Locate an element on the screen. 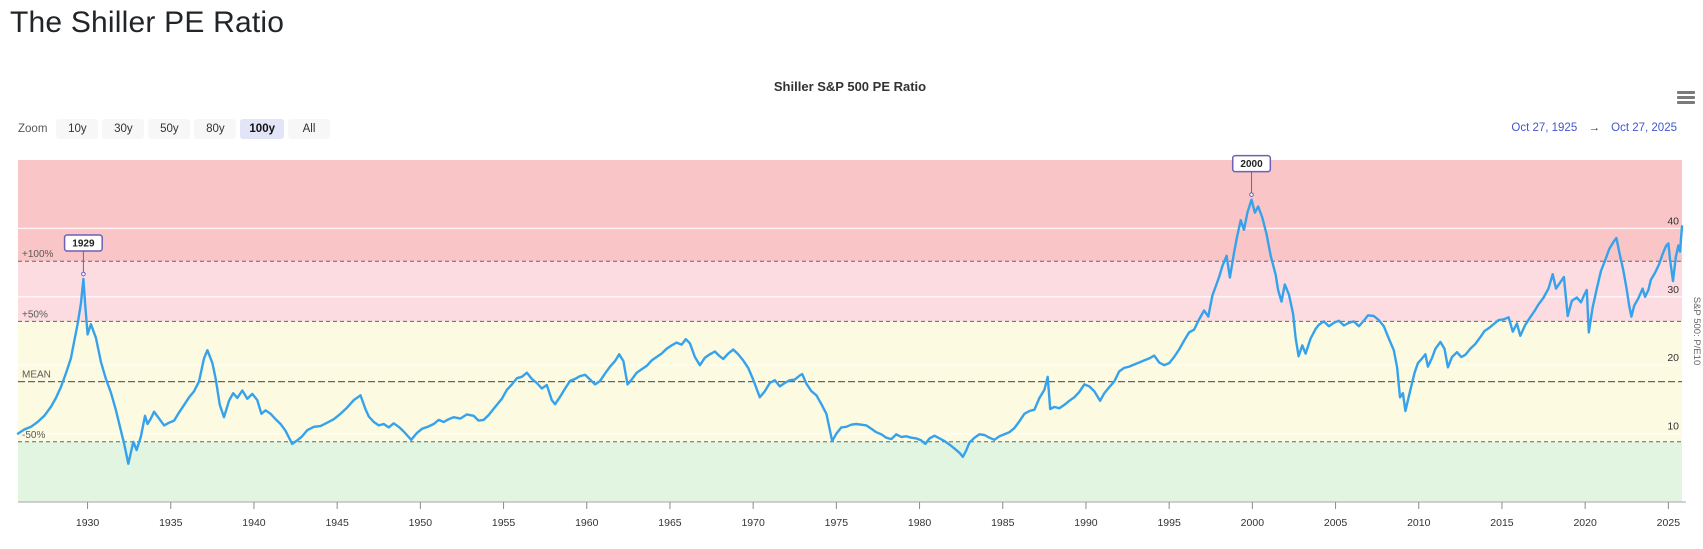 This screenshot has height=549, width=1703. x-axis-label: 2025 is located at coordinates (1669, 523).